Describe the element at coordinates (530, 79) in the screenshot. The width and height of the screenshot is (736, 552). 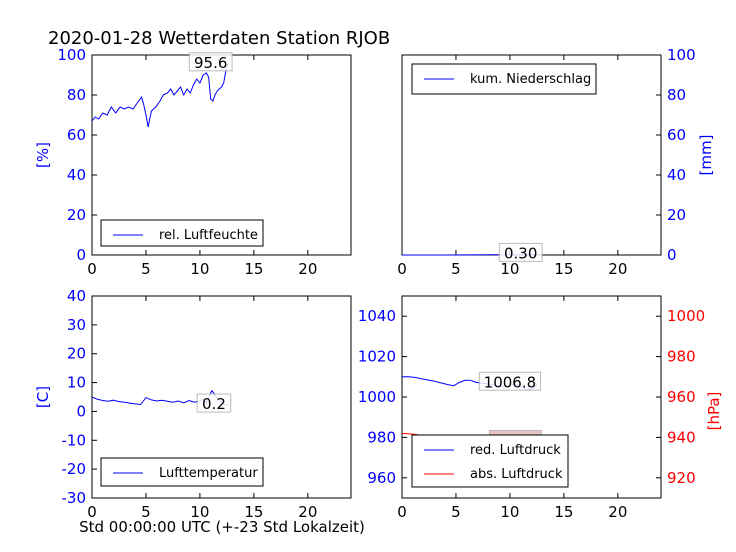
I see `legend-entry: kum. Niederschlag` at that location.